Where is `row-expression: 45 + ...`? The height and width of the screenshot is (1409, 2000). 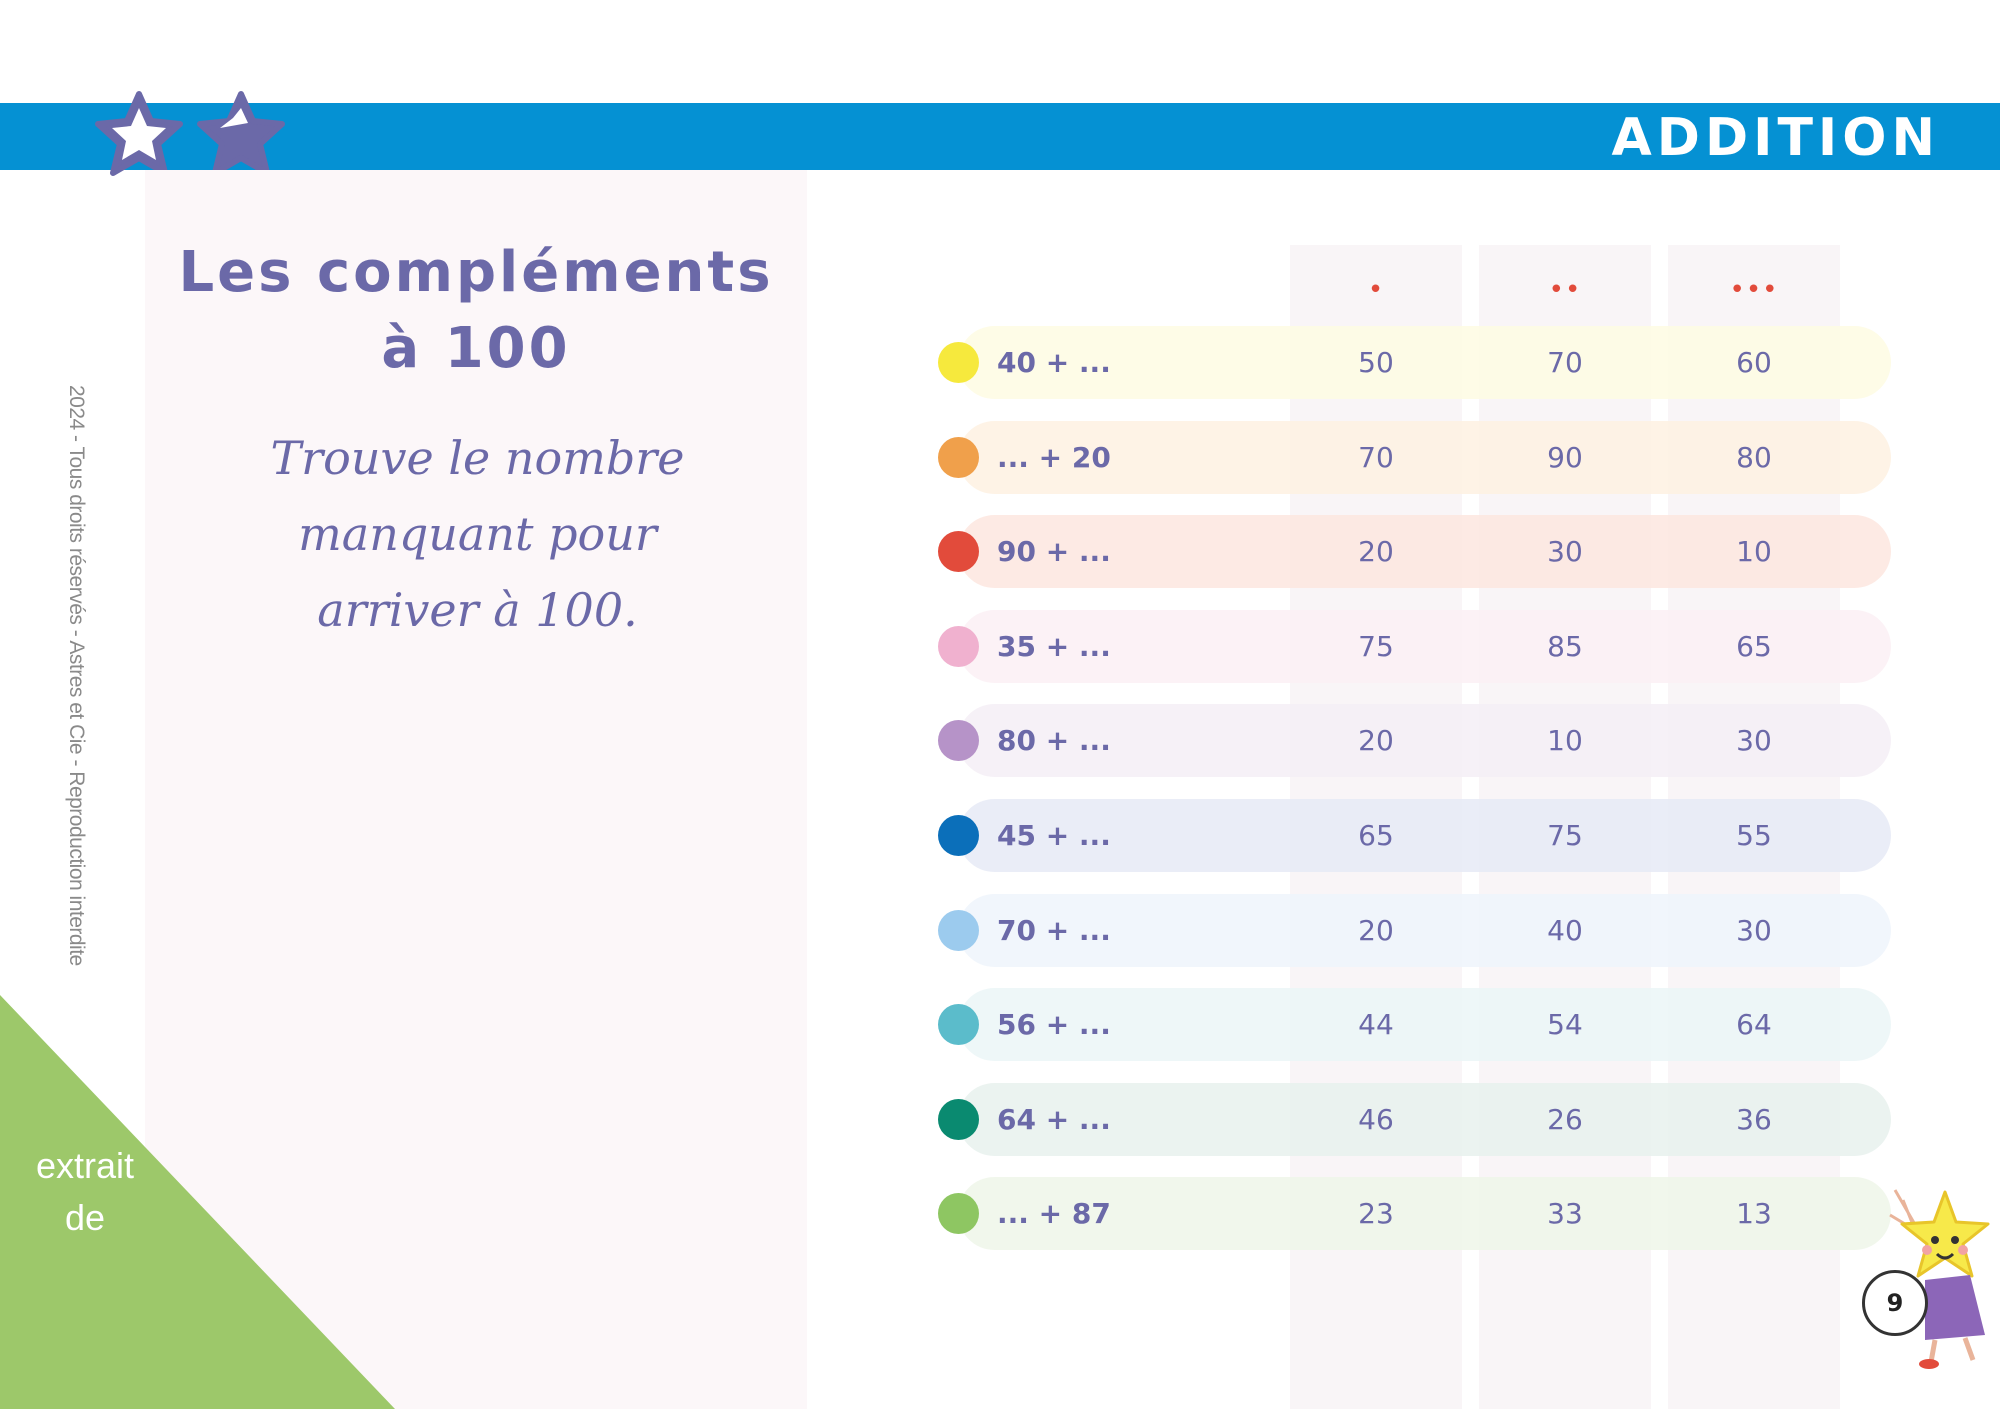
row-expression: 45 + ... is located at coordinates (1054, 835).